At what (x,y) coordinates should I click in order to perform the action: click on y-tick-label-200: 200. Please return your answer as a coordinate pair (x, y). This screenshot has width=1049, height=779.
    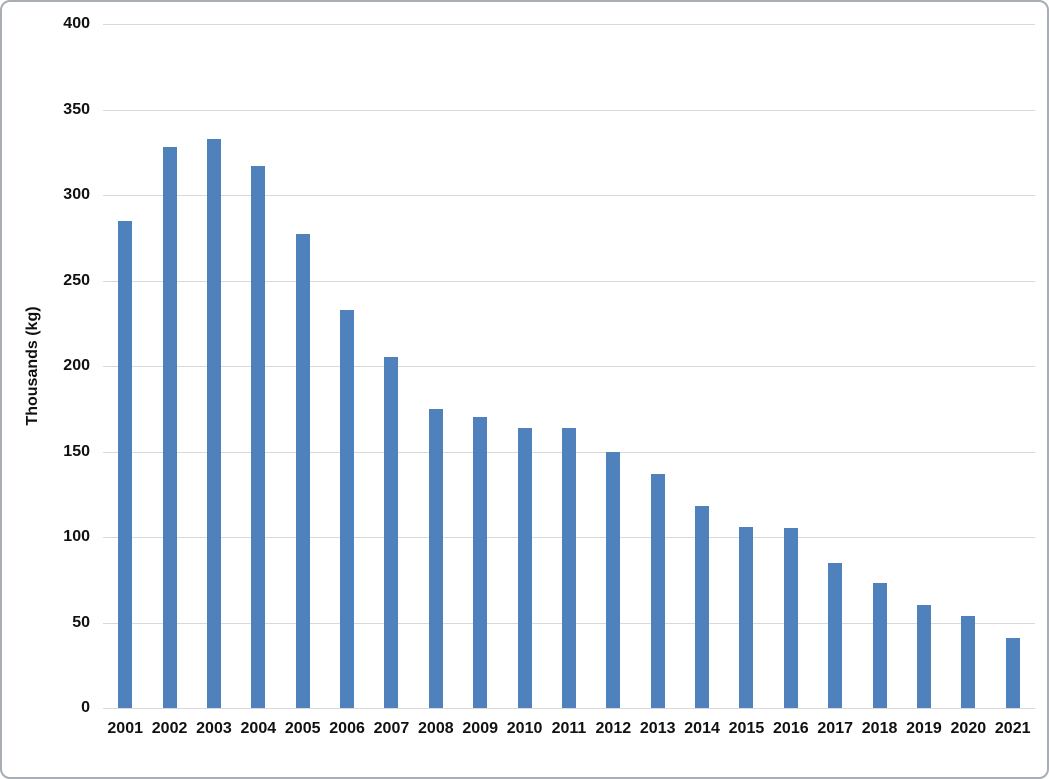
    Looking at the image, I should click on (76, 365).